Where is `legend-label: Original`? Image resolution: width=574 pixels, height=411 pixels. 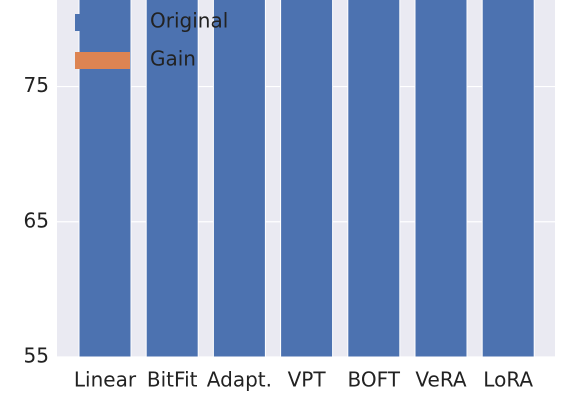 legend-label: Original is located at coordinates (189, 21).